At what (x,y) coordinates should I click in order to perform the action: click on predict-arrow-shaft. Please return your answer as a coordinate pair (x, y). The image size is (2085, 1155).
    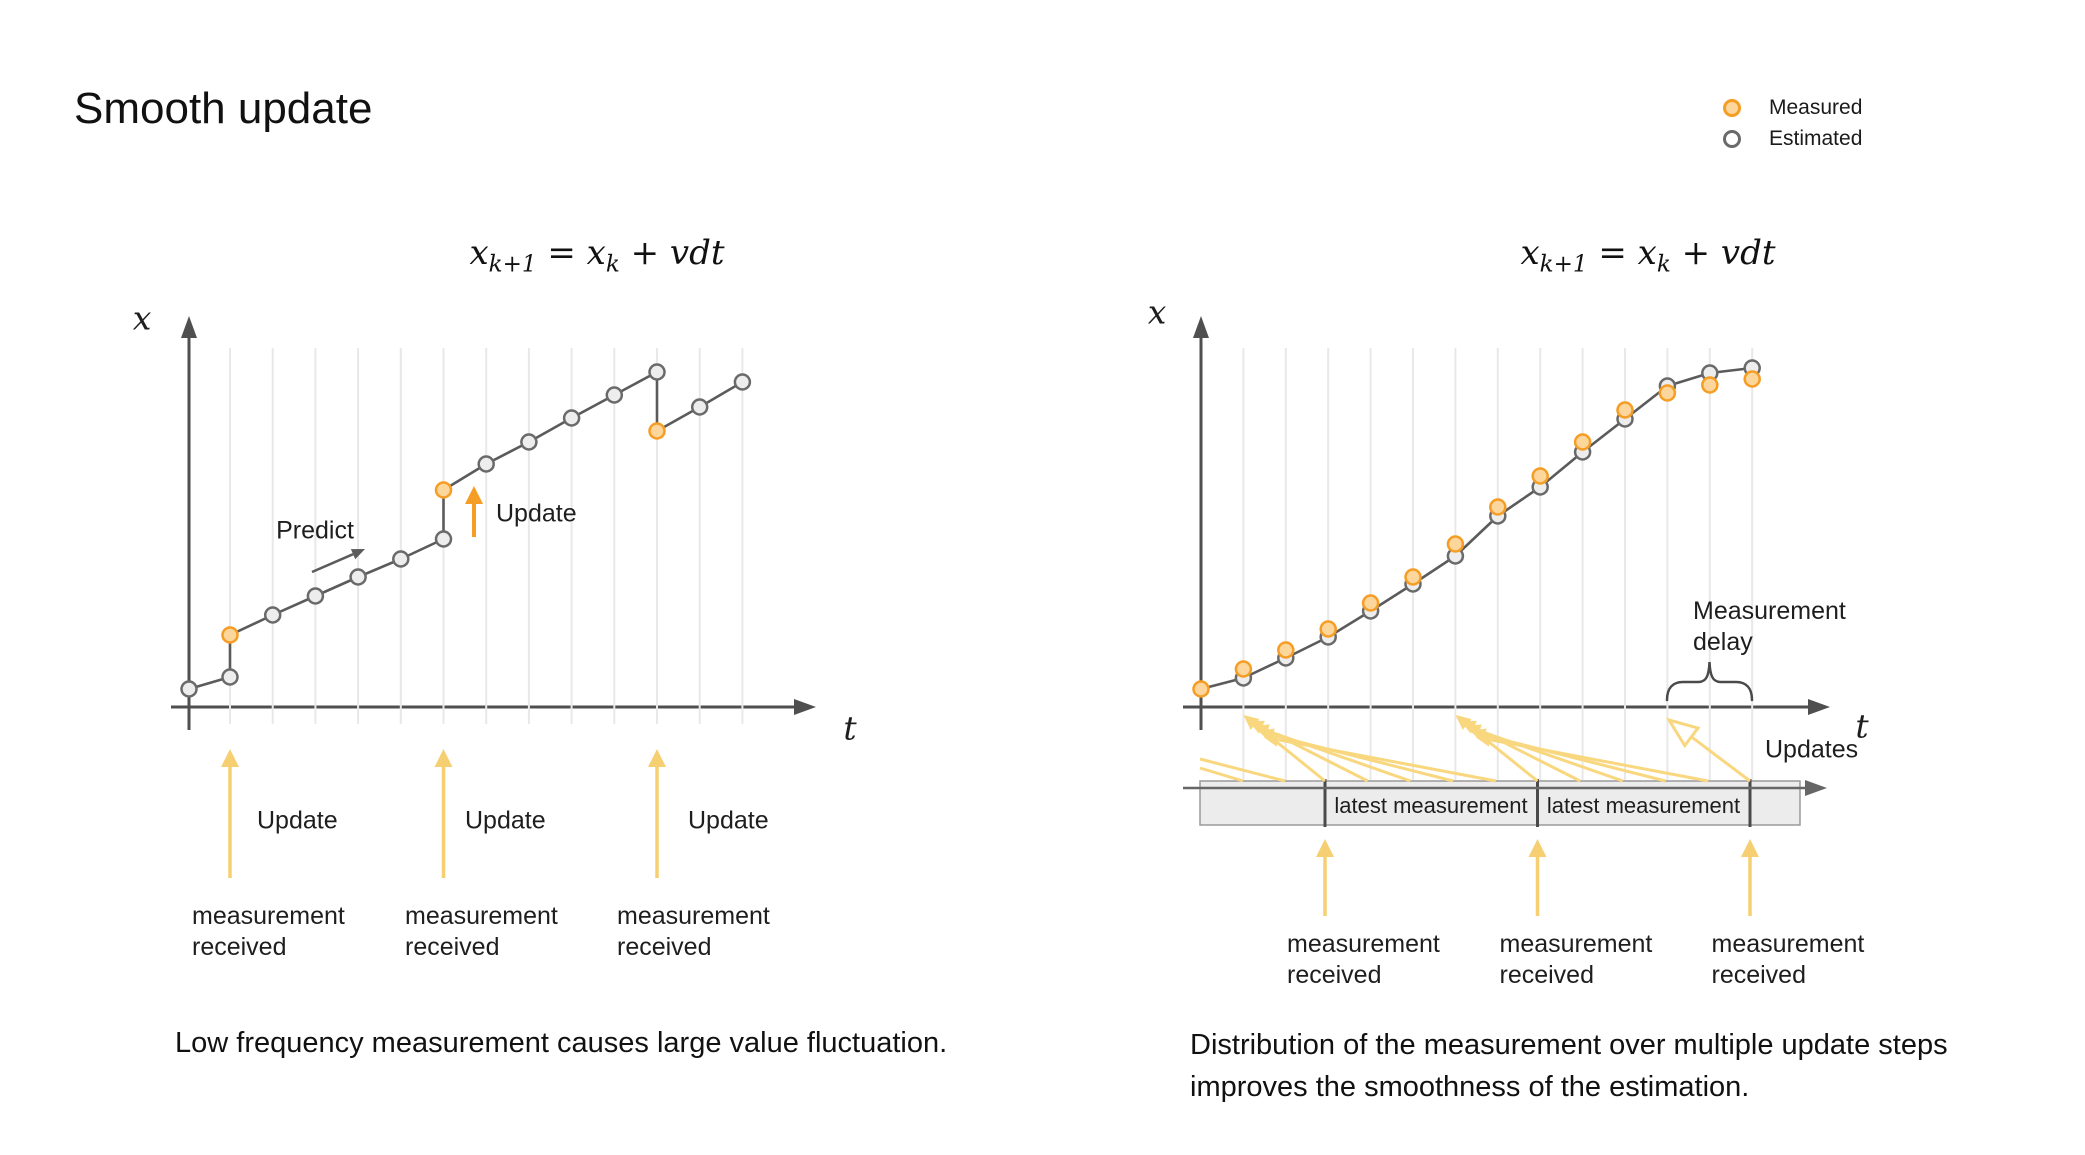
    Looking at the image, I should click on (332, 563).